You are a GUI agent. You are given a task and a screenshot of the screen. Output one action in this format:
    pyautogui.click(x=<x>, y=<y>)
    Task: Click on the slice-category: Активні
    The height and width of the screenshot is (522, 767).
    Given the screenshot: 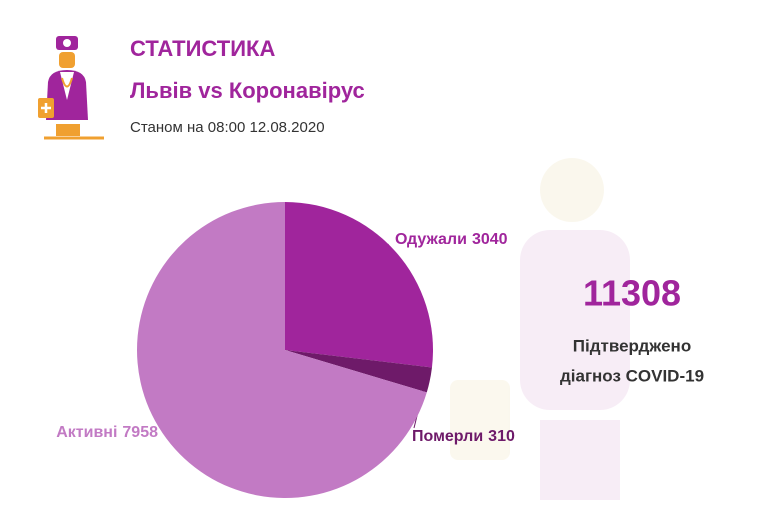 What is the action you would take?
    pyautogui.click(x=86, y=432)
    